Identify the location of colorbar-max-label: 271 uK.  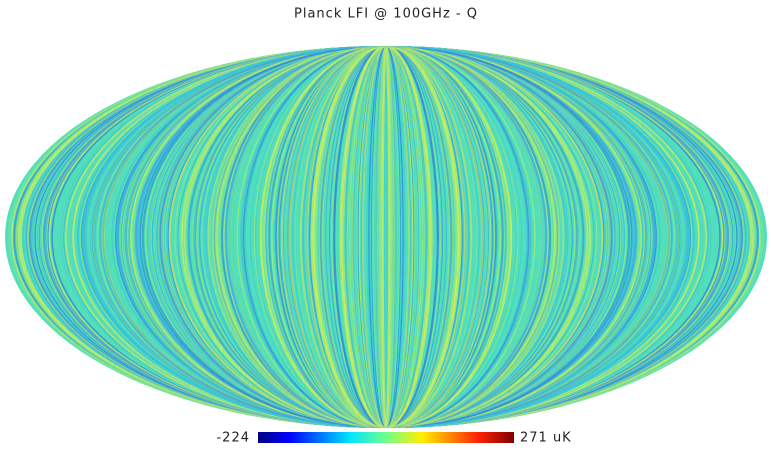
(546, 438).